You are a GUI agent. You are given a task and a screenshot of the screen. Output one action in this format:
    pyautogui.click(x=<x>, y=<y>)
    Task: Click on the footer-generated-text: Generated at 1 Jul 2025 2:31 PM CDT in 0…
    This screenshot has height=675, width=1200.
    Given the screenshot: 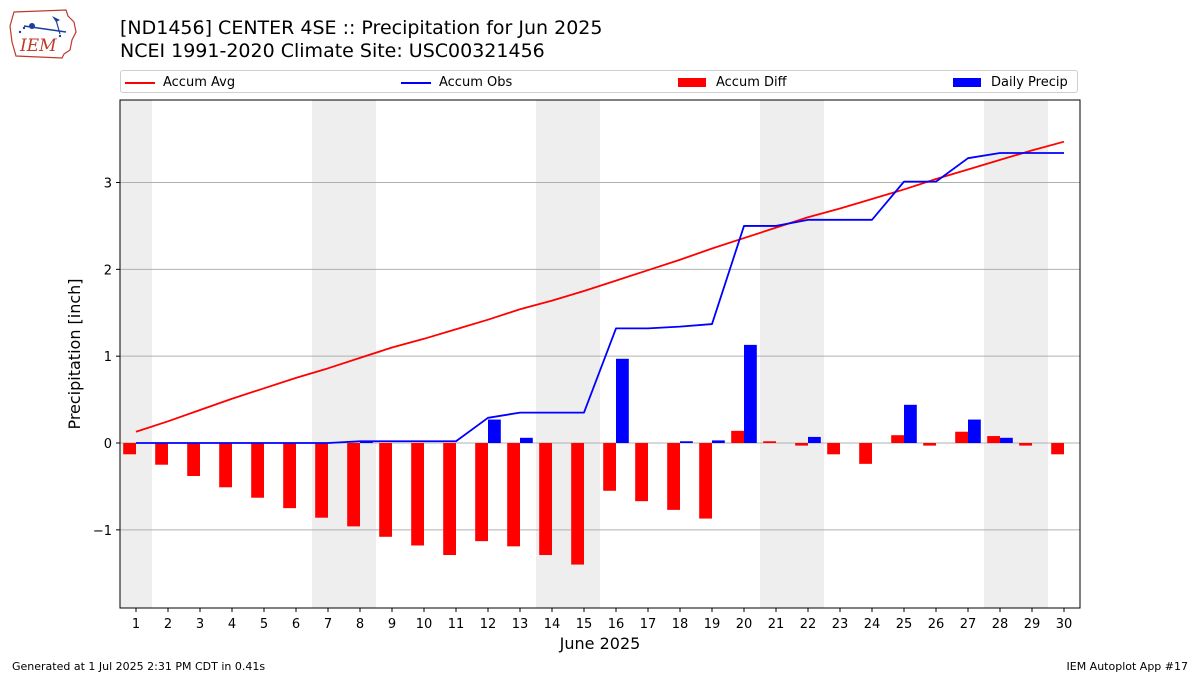 What is the action you would take?
    pyautogui.click(x=139, y=666)
    